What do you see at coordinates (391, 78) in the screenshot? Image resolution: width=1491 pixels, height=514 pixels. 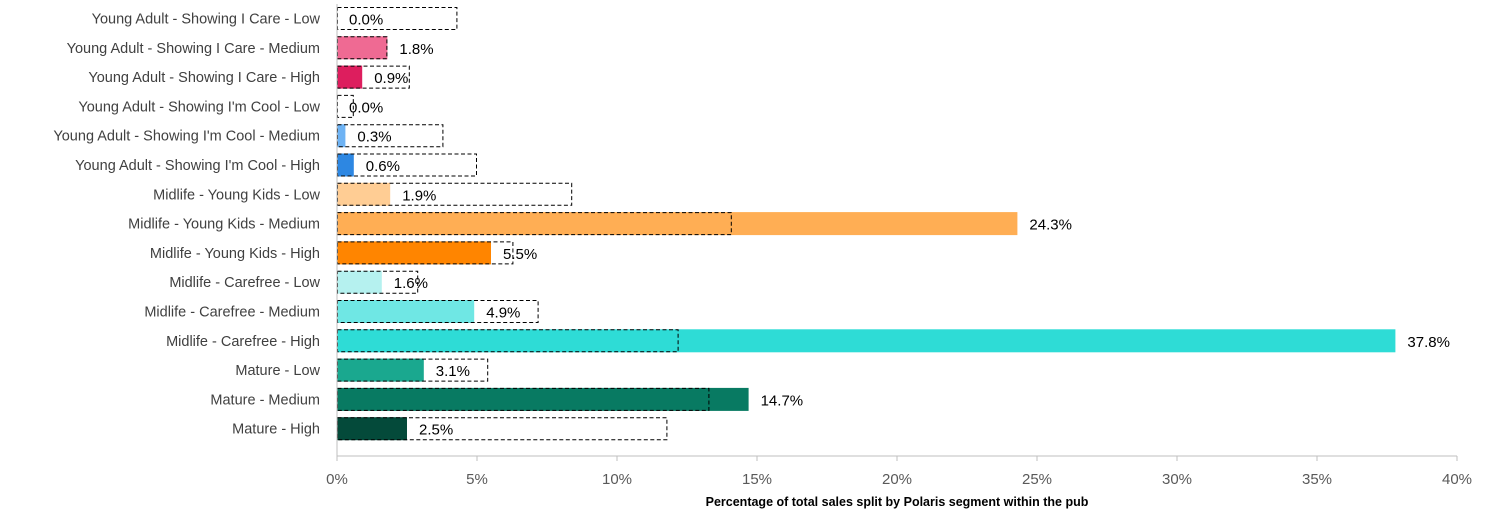 I see `data-label: 0.9%` at bounding box center [391, 78].